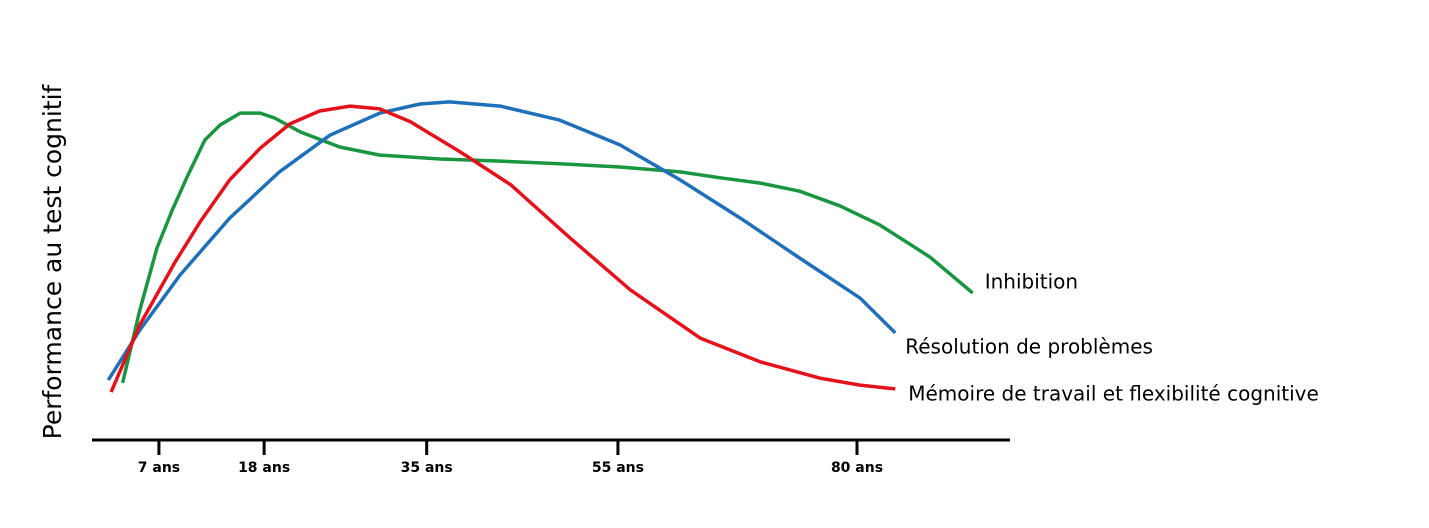 The height and width of the screenshot is (528, 1429). Describe the element at coordinates (264, 468) in the screenshot. I see `x-tick-label: 18 ans` at that location.